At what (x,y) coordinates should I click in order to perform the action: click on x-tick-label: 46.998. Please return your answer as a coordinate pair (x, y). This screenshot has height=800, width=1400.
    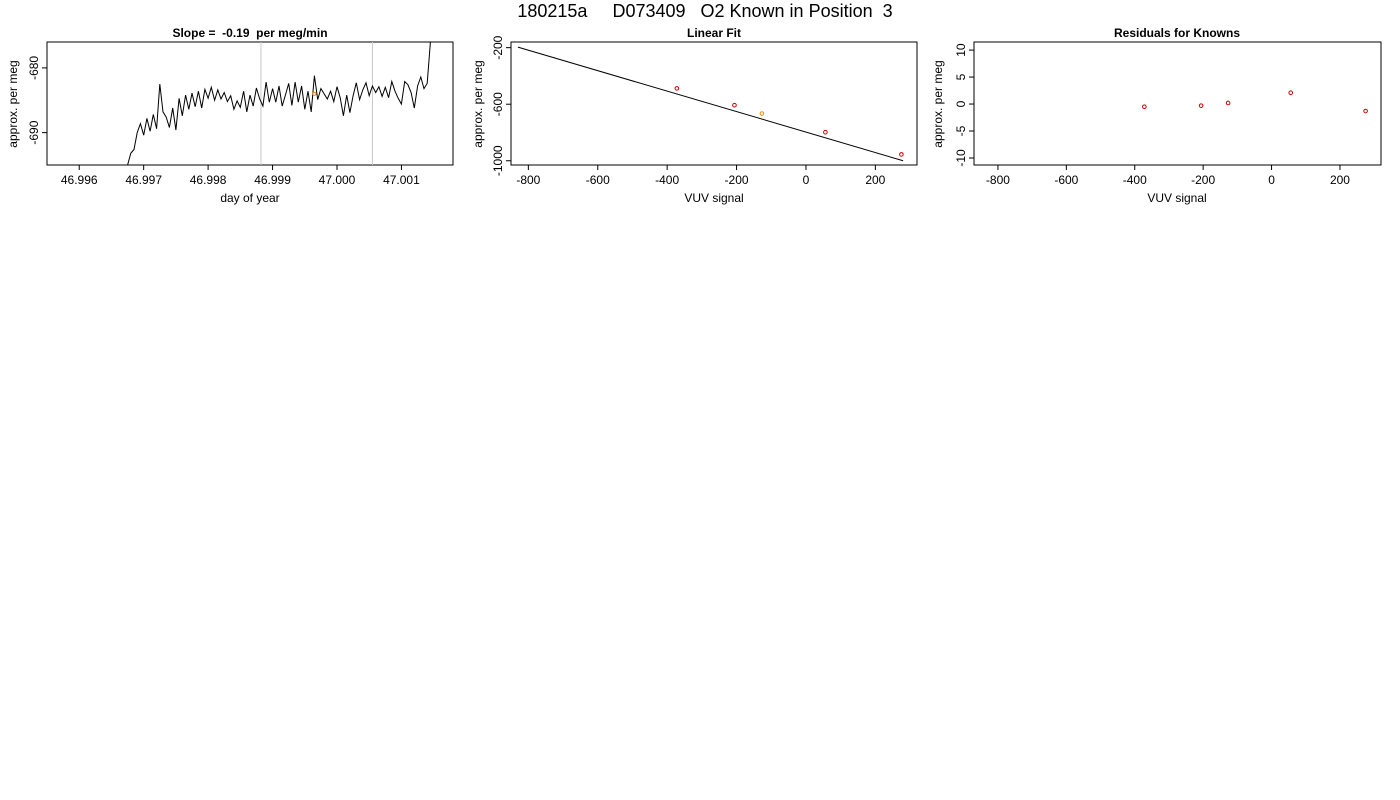
    Looking at the image, I should click on (208, 180).